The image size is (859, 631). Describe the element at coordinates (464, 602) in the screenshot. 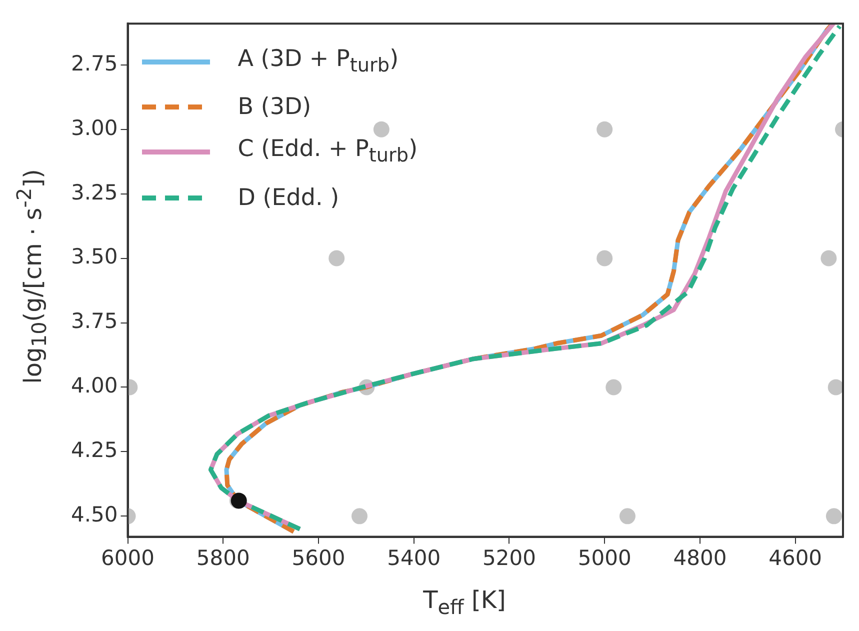

I see `x-axis-title: T$_{eff}$ [K]` at that location.